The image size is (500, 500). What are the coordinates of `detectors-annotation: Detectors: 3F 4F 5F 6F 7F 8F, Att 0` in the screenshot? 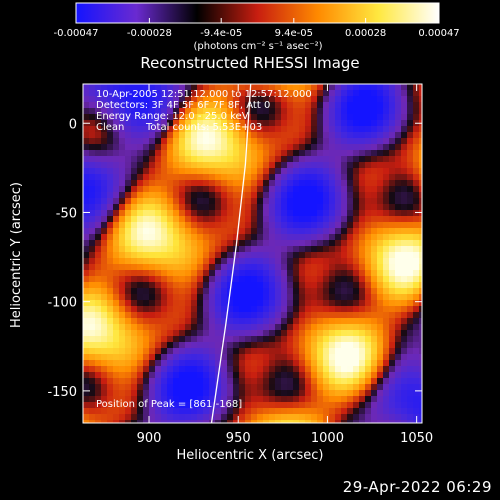 It's located at (183, 105).